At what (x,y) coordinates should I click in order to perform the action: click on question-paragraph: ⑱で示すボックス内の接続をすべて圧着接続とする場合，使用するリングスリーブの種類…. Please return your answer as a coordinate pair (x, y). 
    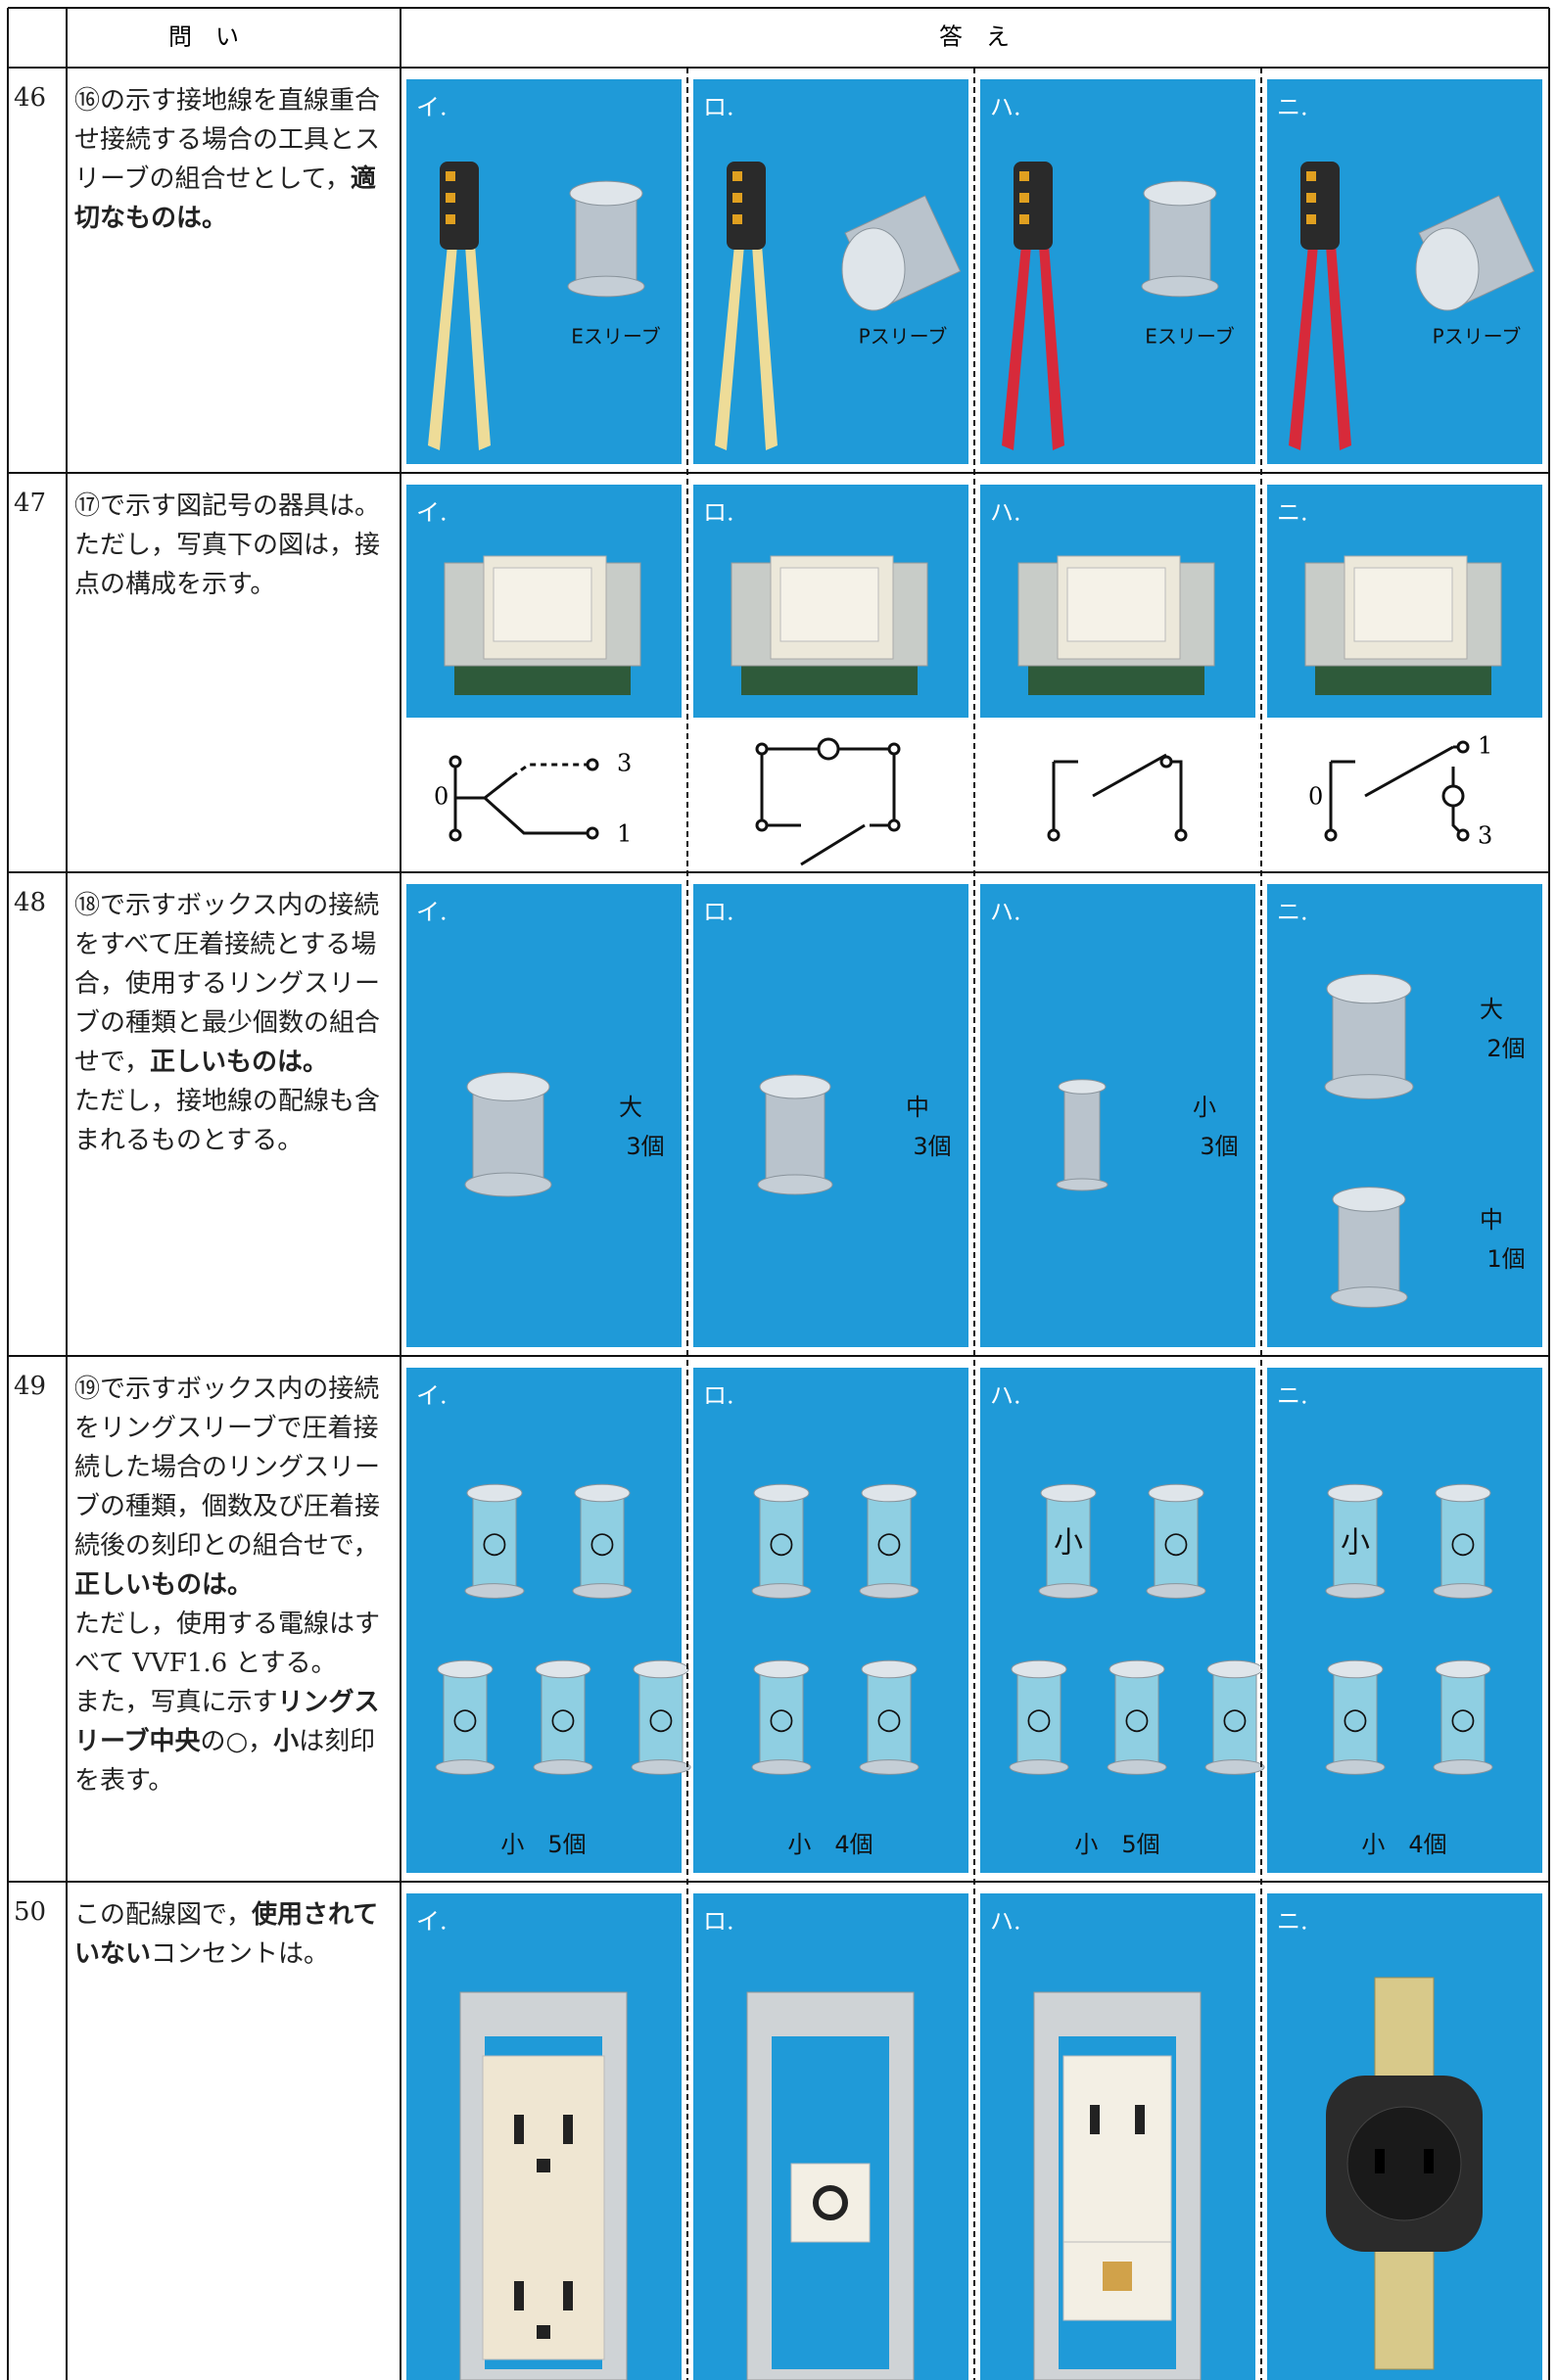
    Looking at the image, I should click on (232, 984).